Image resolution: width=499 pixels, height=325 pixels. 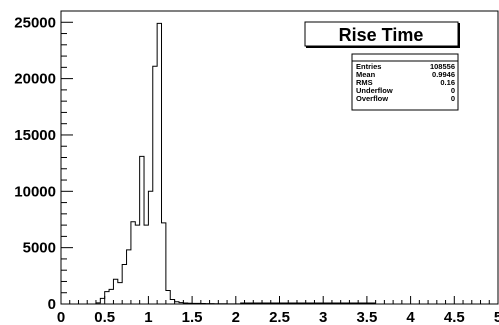 I want to click on y-tick-label: 20000, so click(x=35, y=79).